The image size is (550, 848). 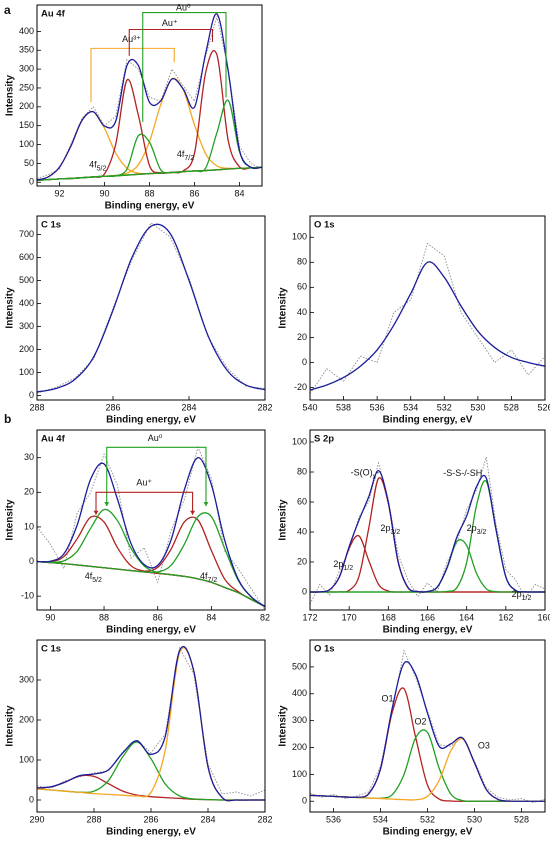 I want to click on y-tick-label: 60, so click(x=302, y=287).